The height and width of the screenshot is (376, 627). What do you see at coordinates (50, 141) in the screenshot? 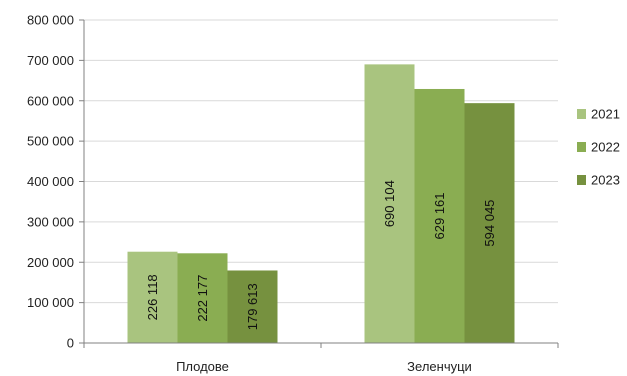
I see `y-tick-label: 500 000` at bounding box center [50, 141].